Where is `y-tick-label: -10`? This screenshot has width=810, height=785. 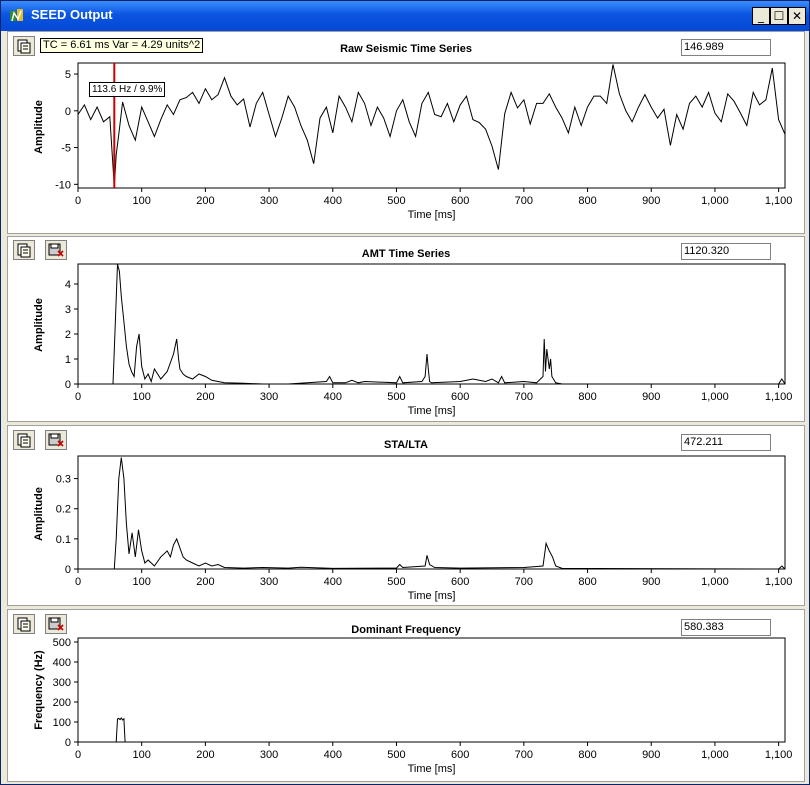 y-tick-label: -10 is located at coordinates (63, 185).